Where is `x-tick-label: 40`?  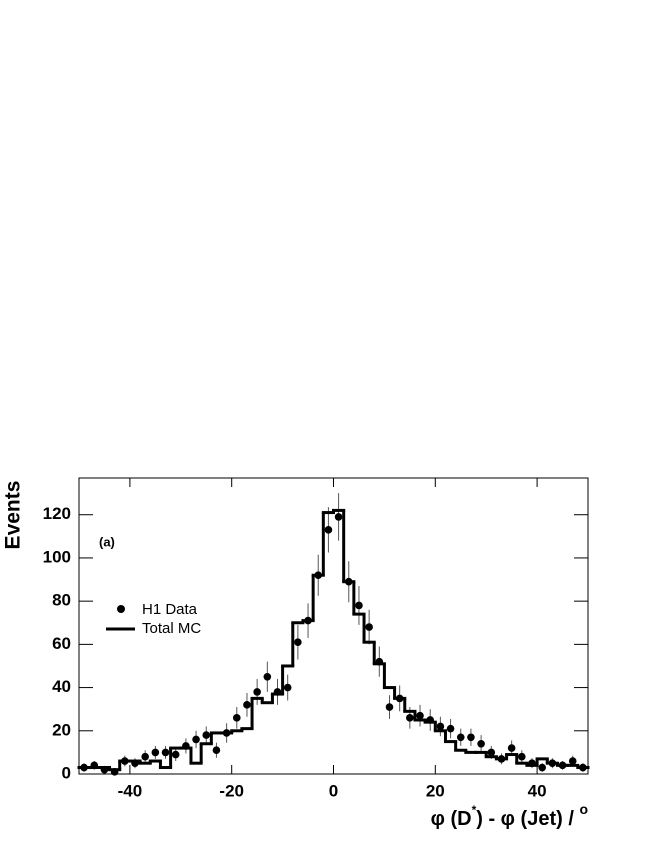 x-tick-label: 40 is located at coordinates (537, 790).